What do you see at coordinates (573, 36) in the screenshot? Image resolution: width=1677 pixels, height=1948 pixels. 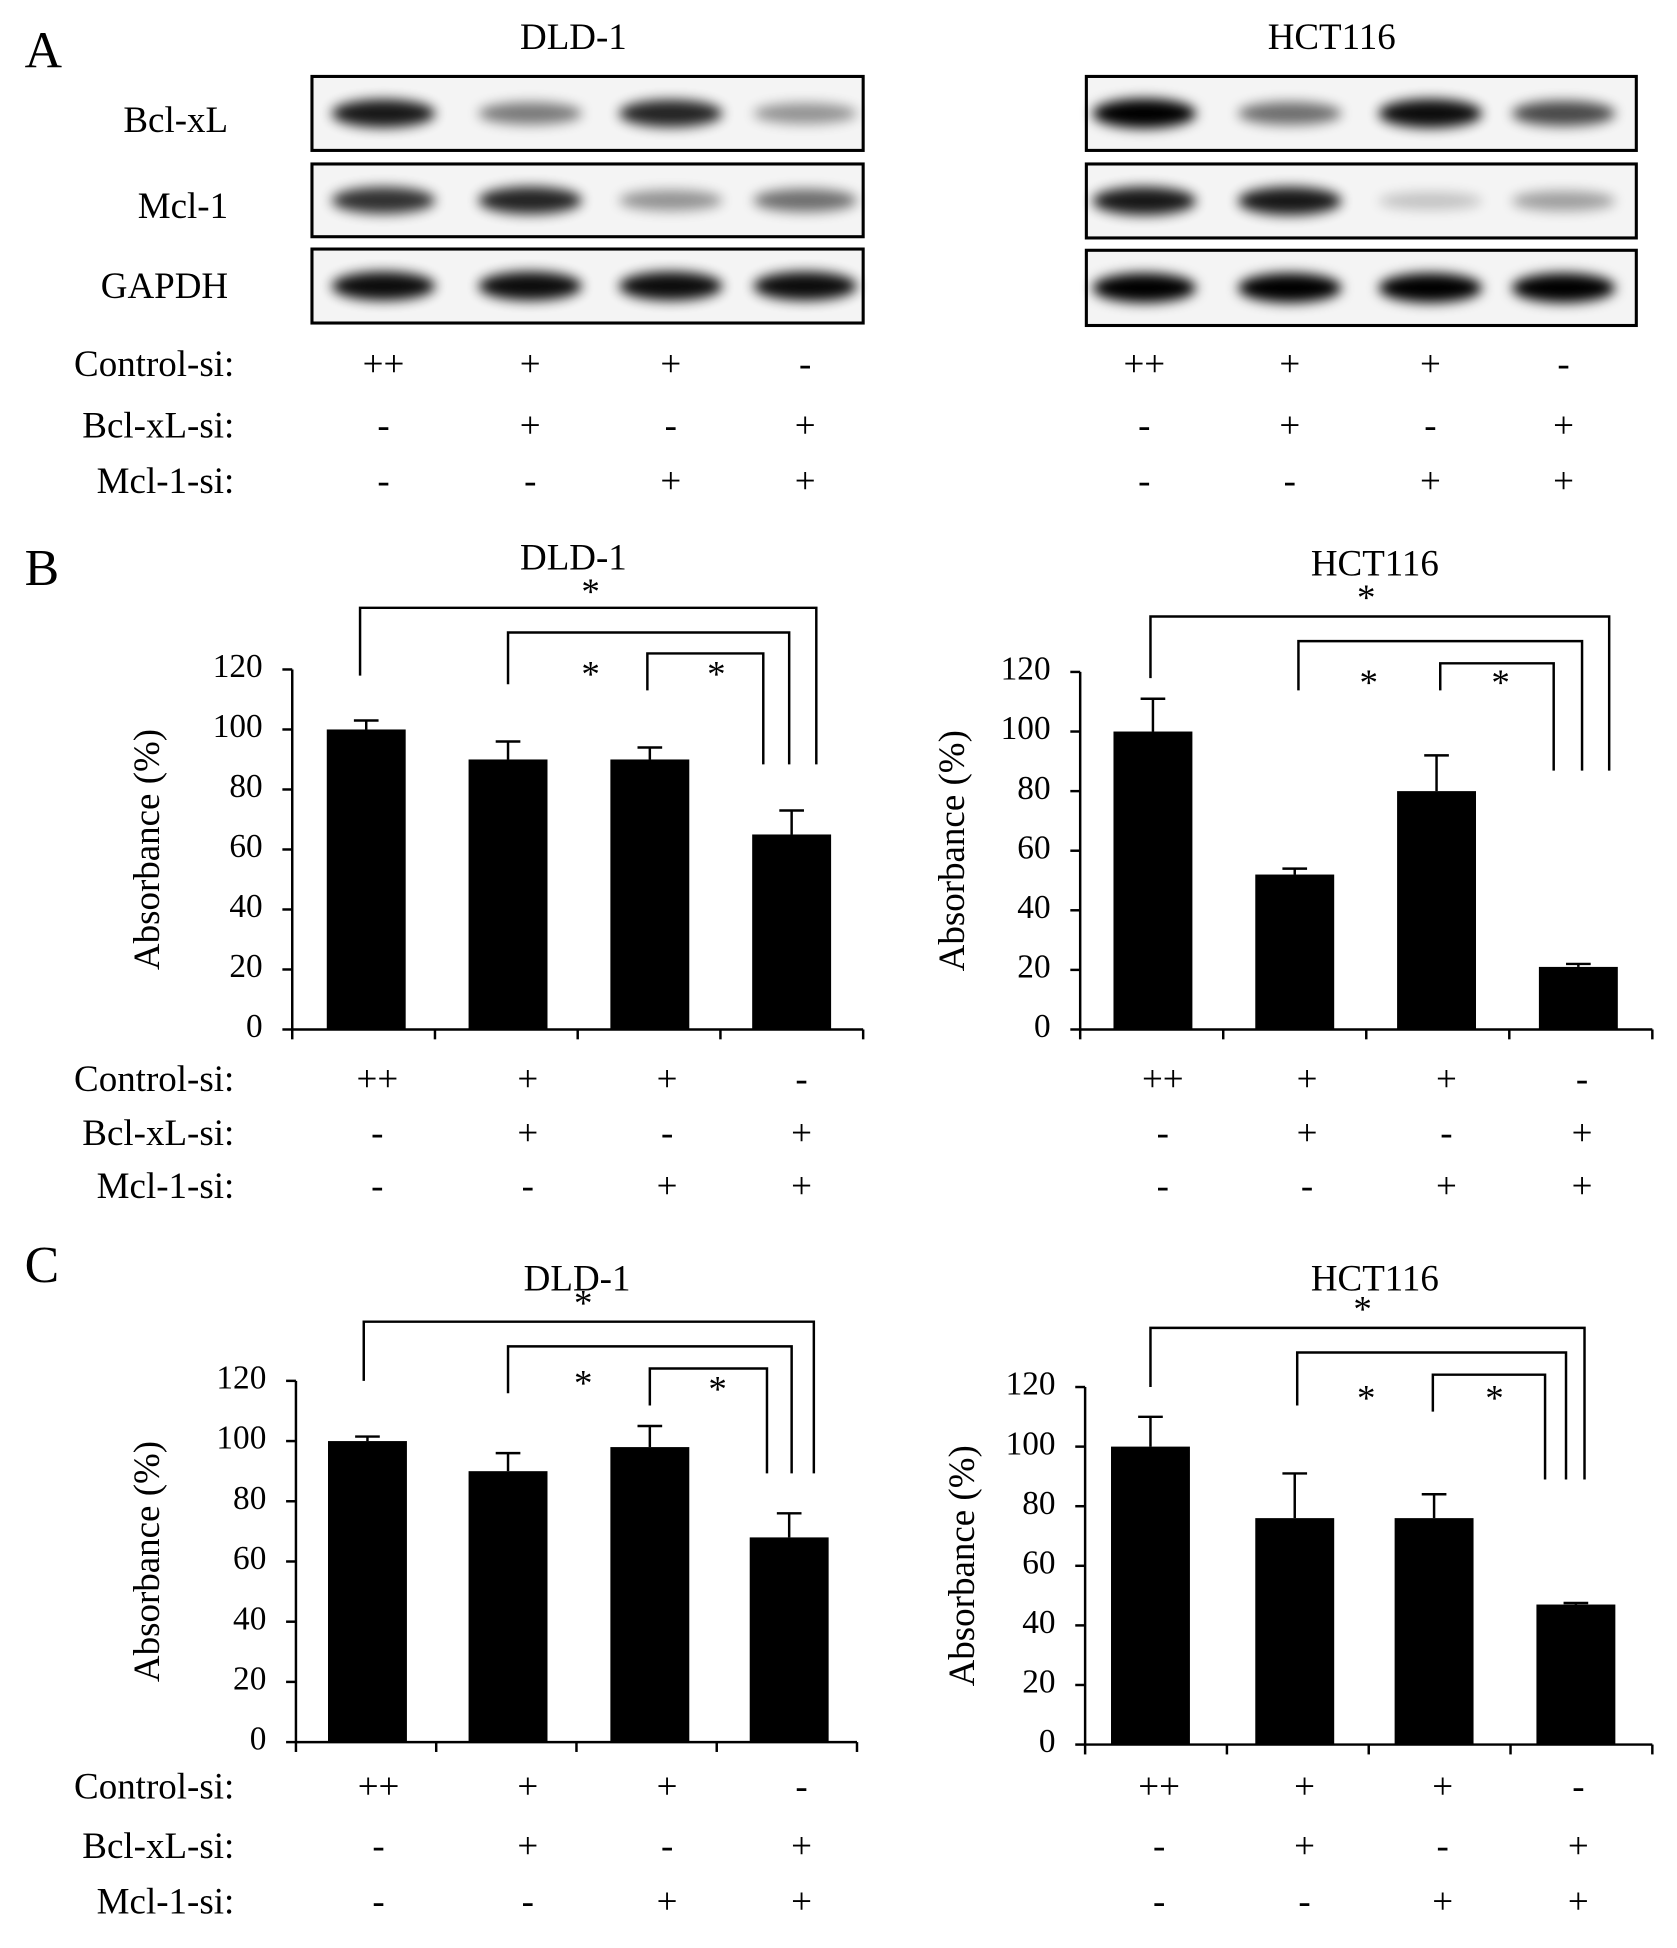 I see `blot-title: DLD-1` at bounding box center [573, 36].